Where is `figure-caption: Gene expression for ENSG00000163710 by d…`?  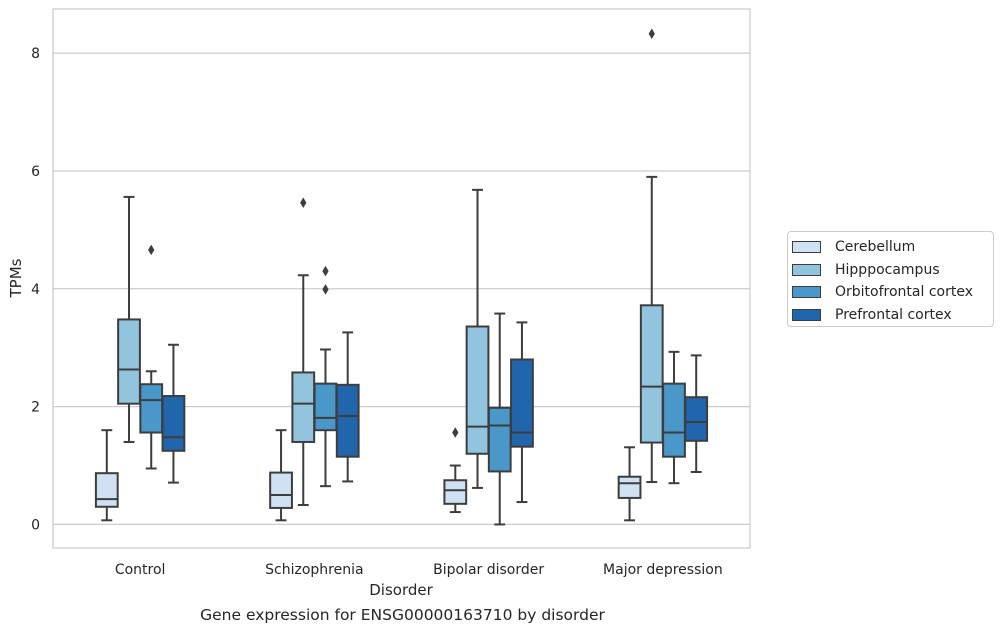
figure-caption: Gene expression for ENSG00000163710 by d… is located at coordinates (402, 615).